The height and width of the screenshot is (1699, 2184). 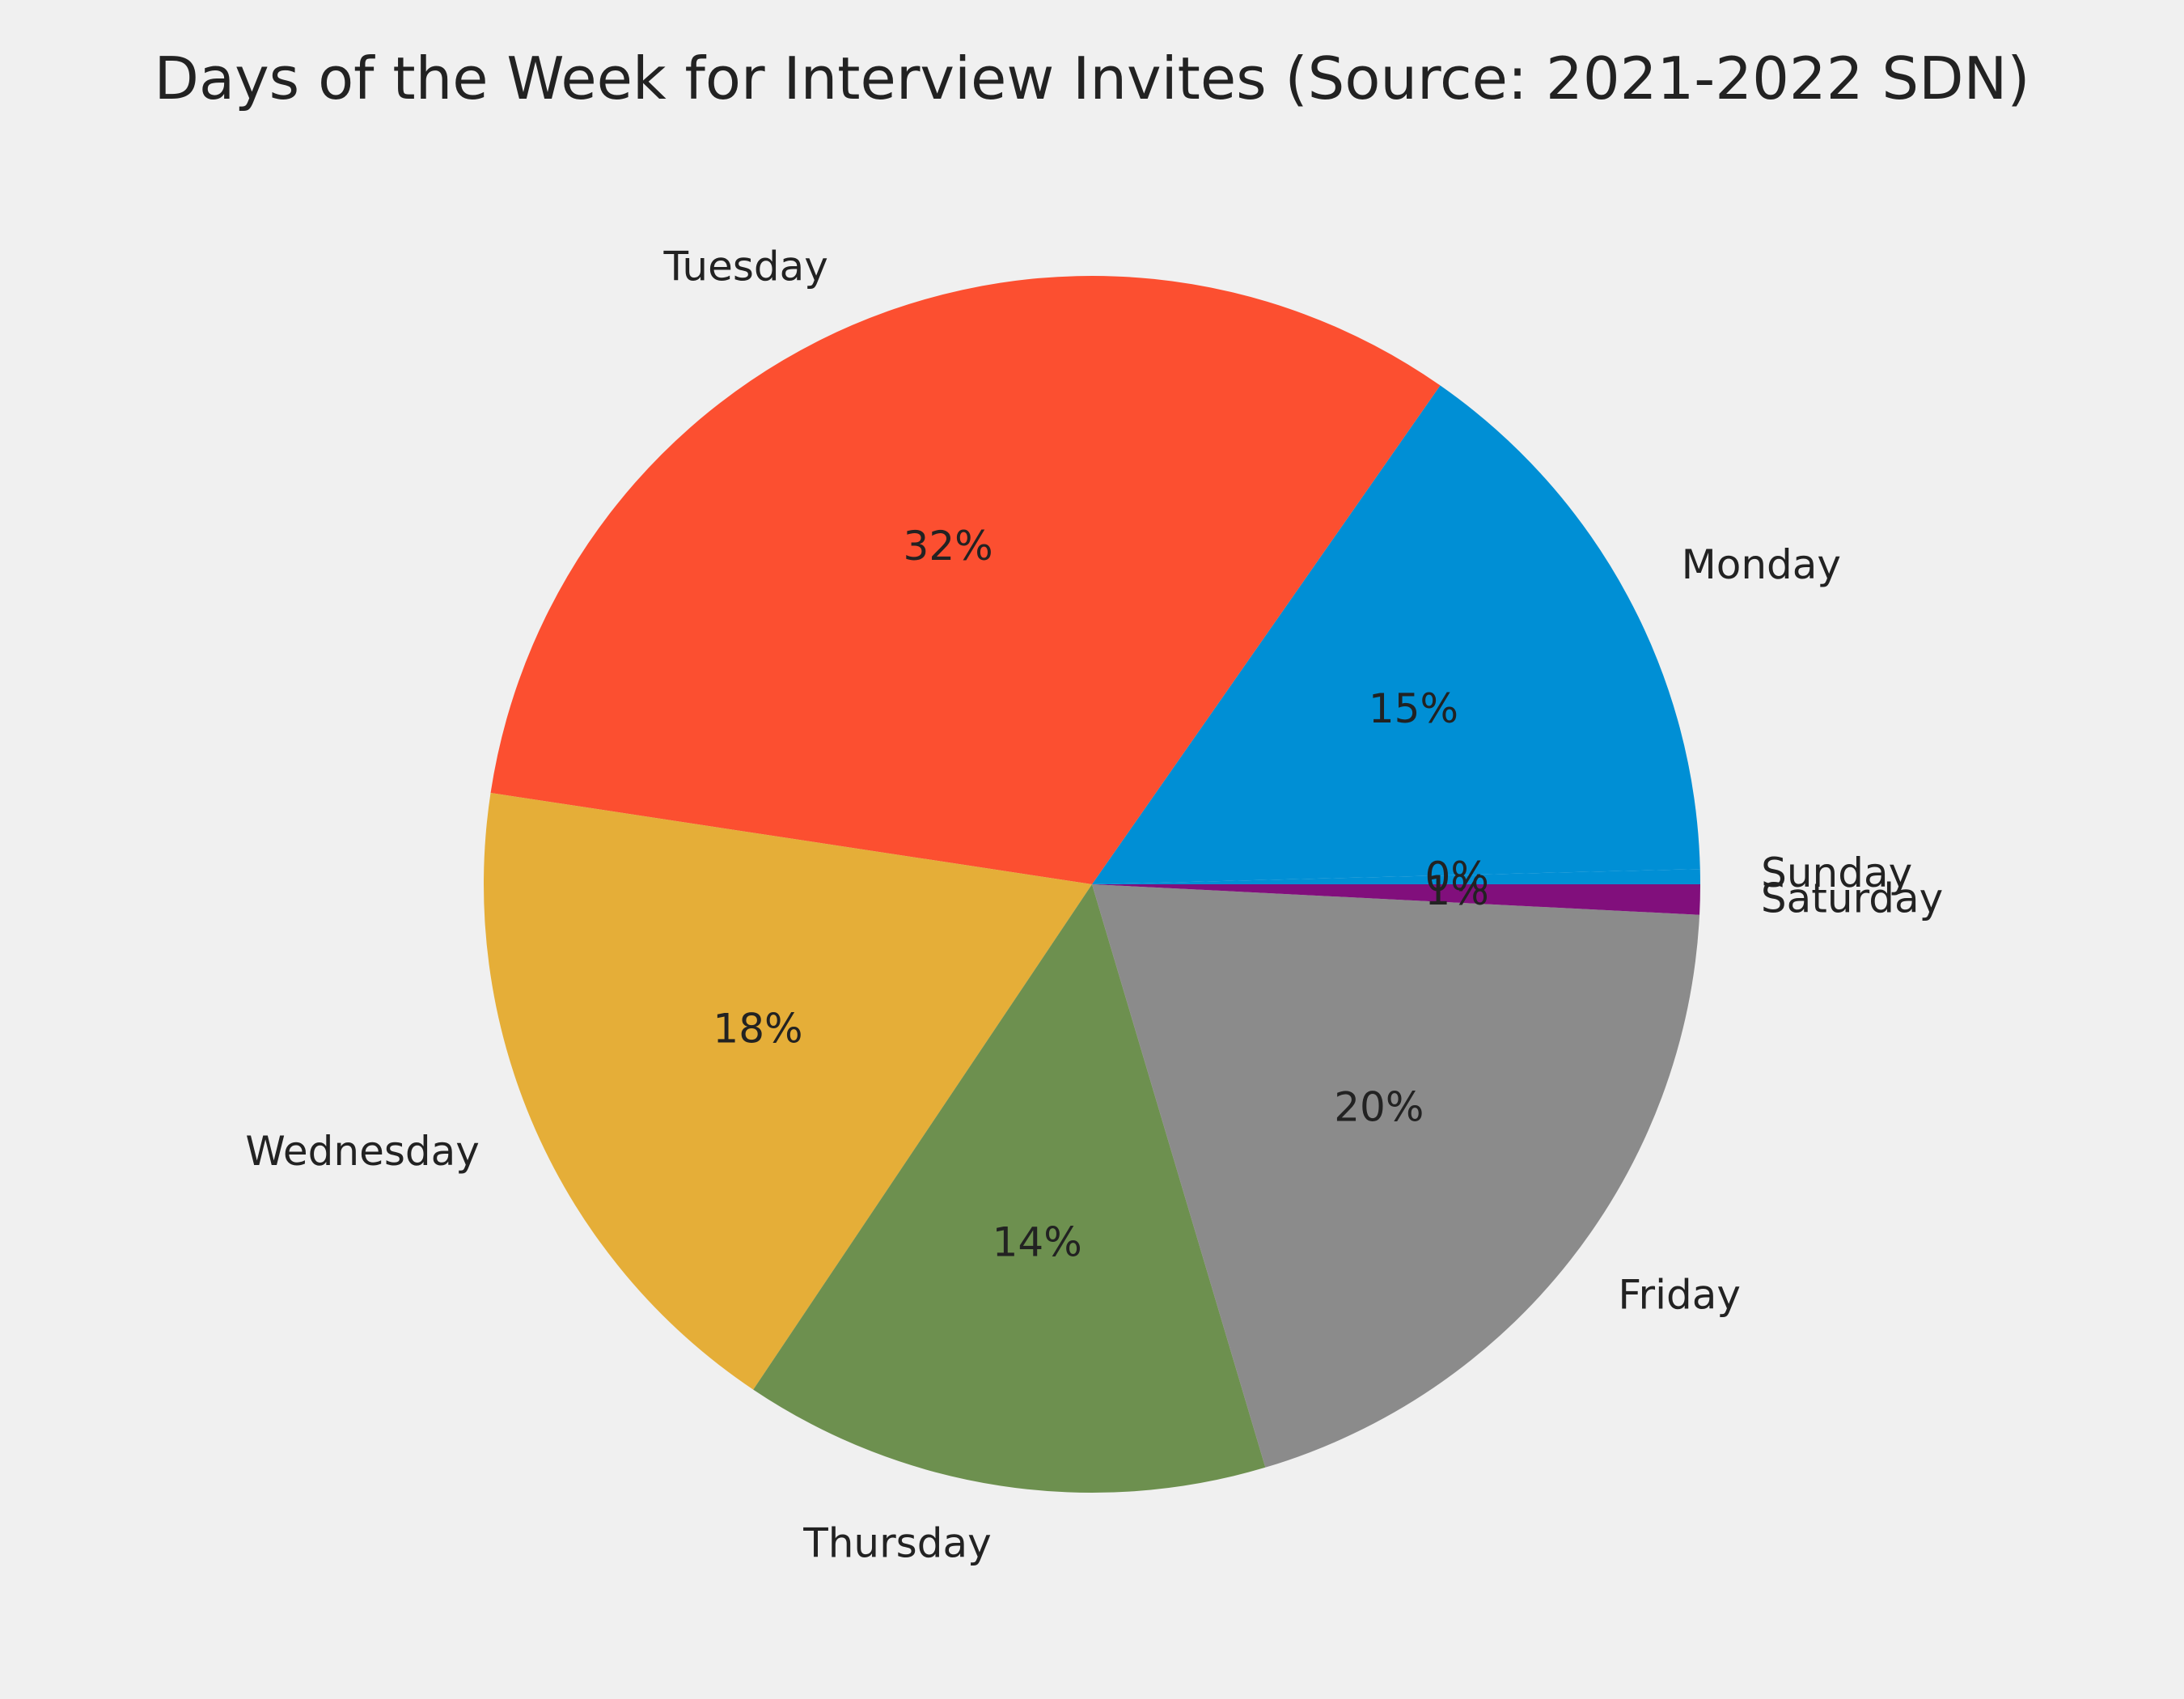 I want to click on pie-slice-wednesday, so click(x=787, y=1091).